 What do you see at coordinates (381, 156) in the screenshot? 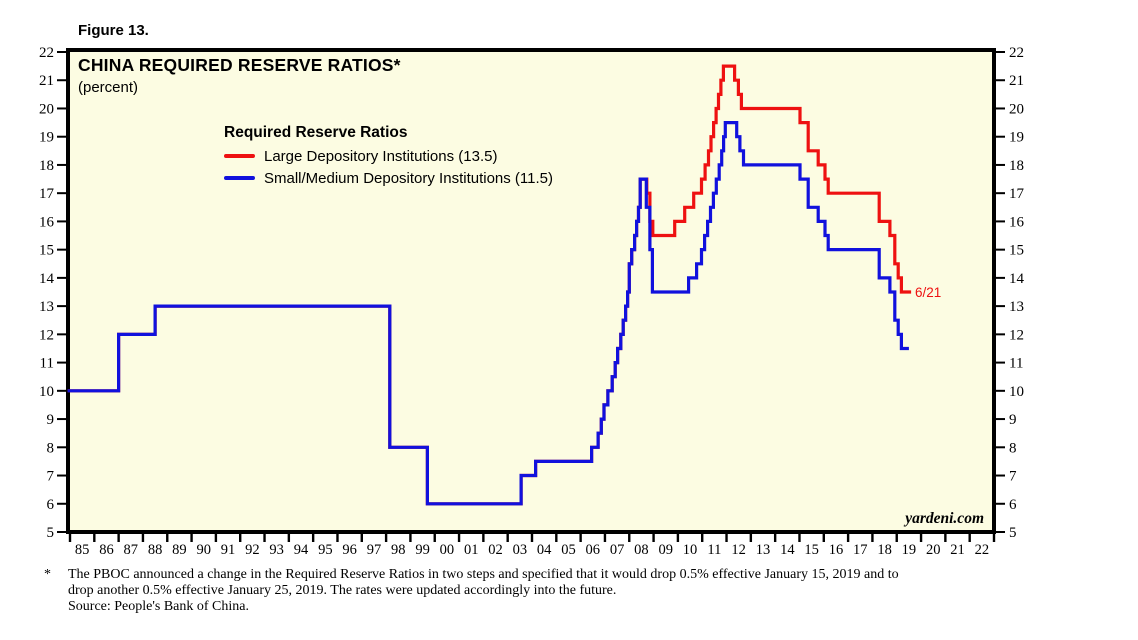
I see `legend-label-large: Large Depository Institutions (13.5)` at bounding box center [381, 156].